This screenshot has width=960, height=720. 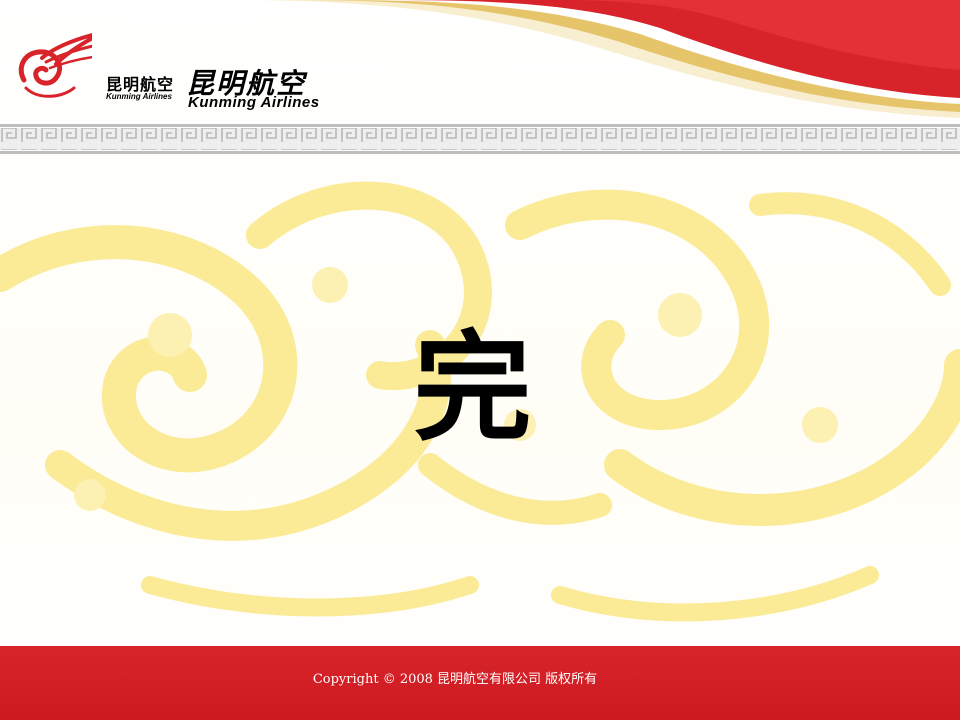 What do you see at coordinates (55, 65) in the screenshot?
I see `phoenix-logo-icon` at bounding box center [55, 65].